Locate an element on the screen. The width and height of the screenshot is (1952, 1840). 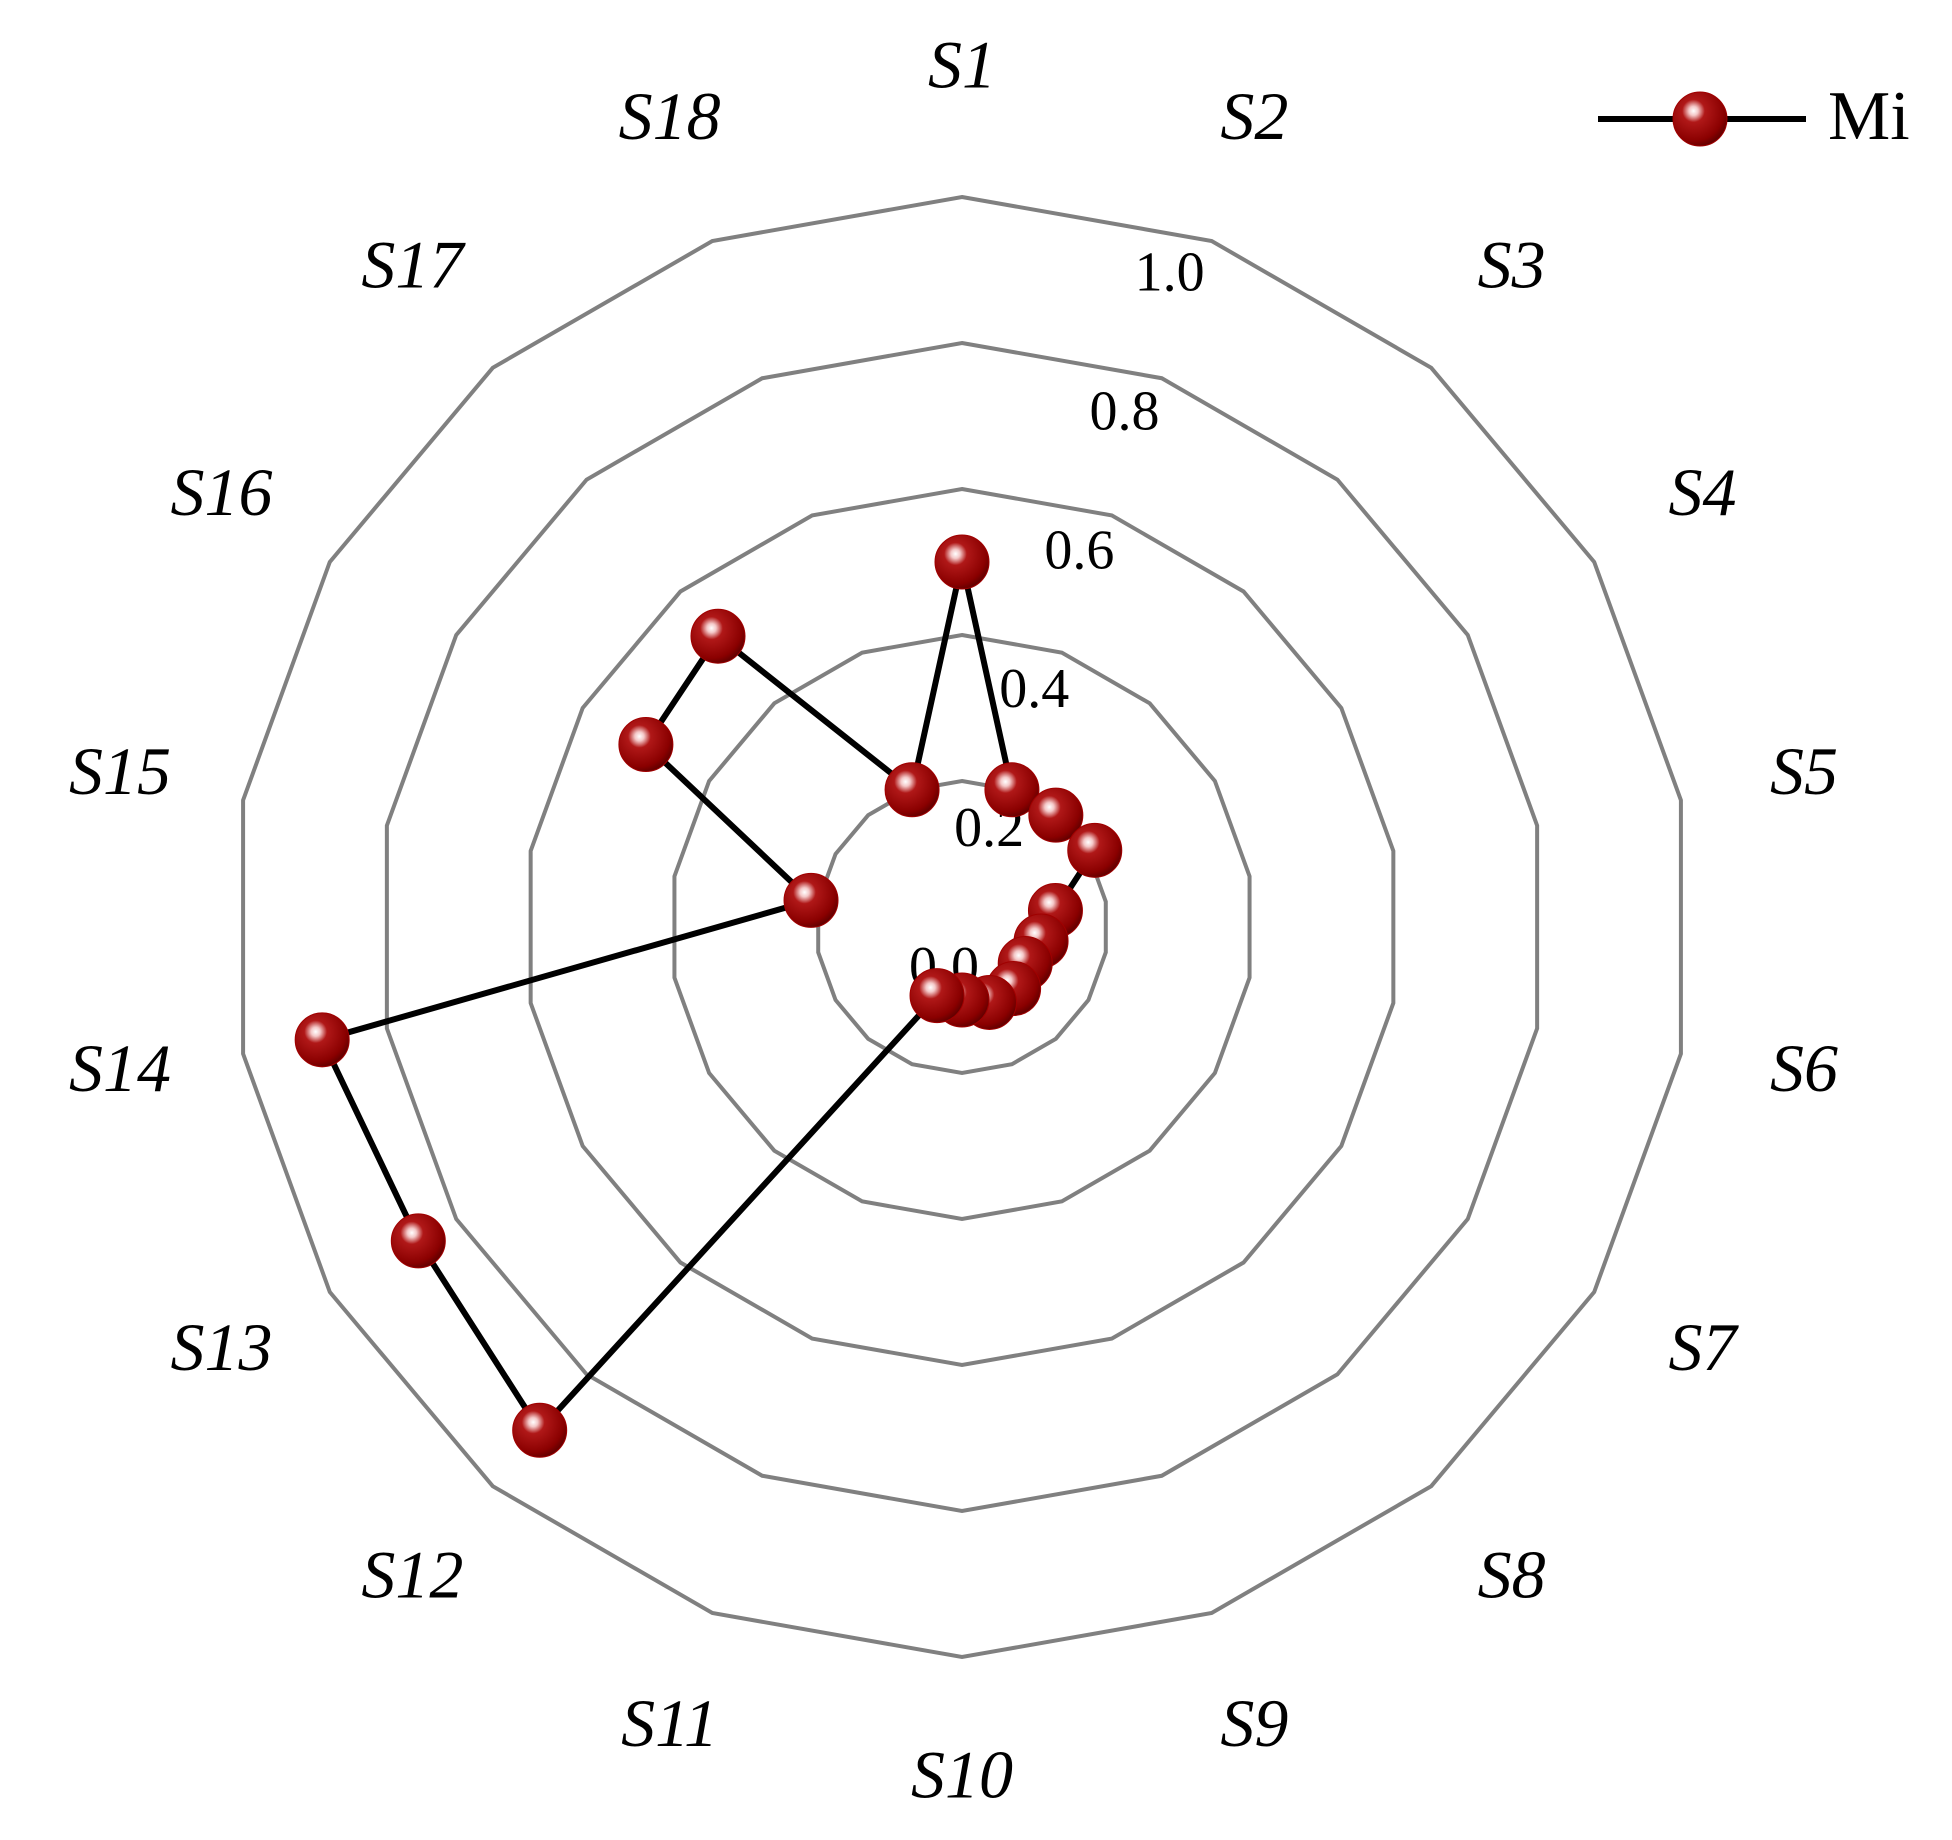
category-label: S6 is located at coordinates (1804, 1068).